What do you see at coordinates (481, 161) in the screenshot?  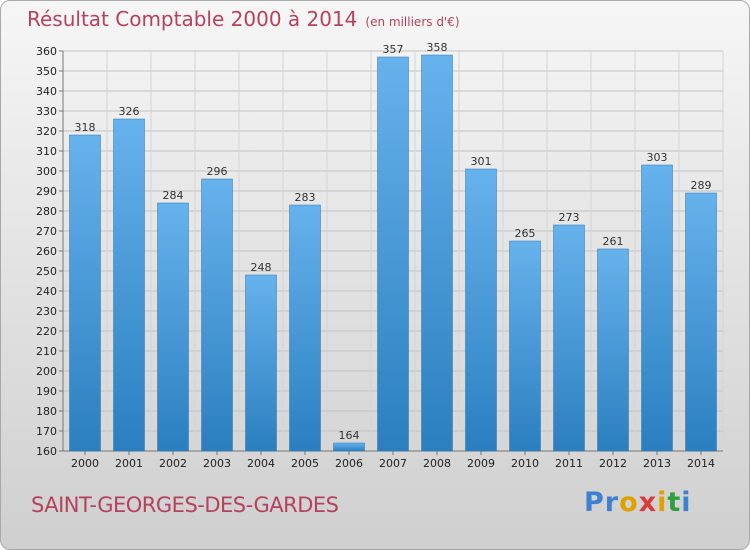 I see `value-label: 301` at bounding box center [481, 161].